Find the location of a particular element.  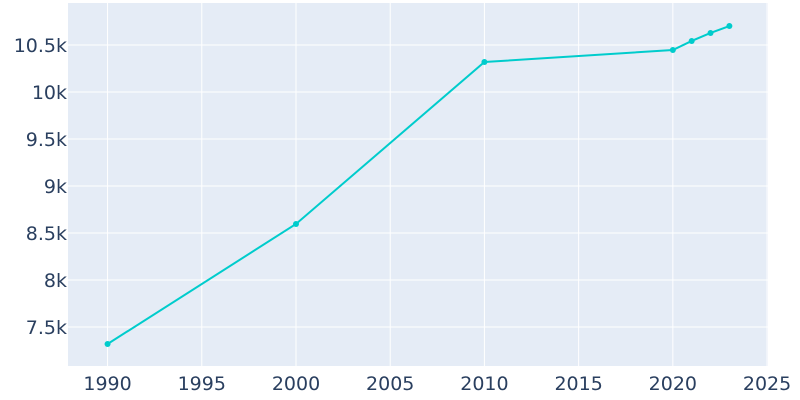

x-tick-label: 2015 is located at coordinates (578, 384).